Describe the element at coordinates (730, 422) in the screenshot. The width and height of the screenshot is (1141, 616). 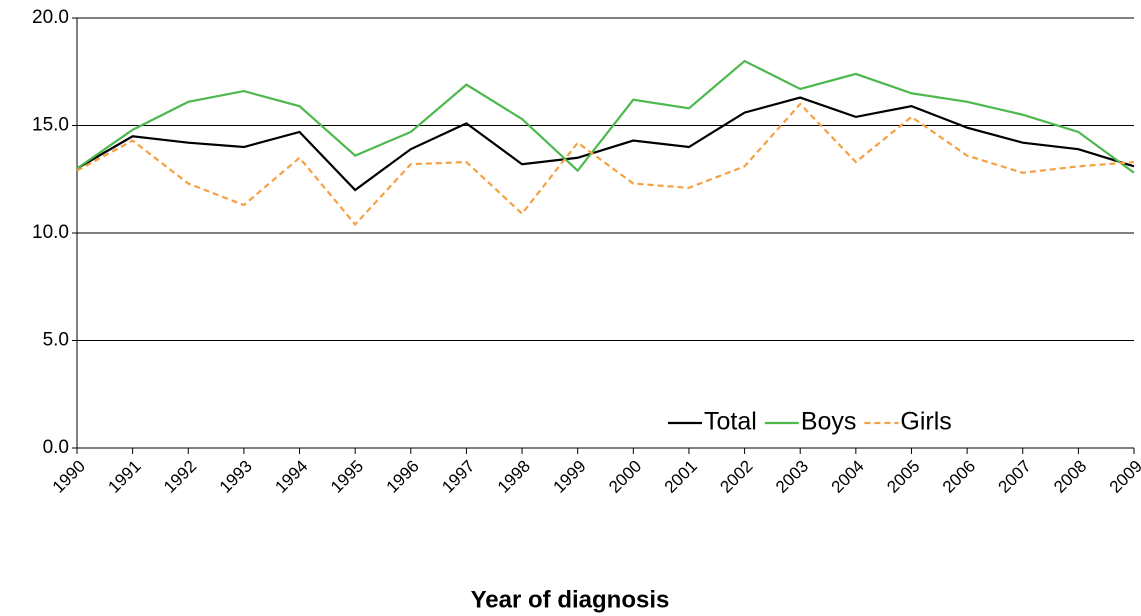
I see `legend-label: Total` at that location.